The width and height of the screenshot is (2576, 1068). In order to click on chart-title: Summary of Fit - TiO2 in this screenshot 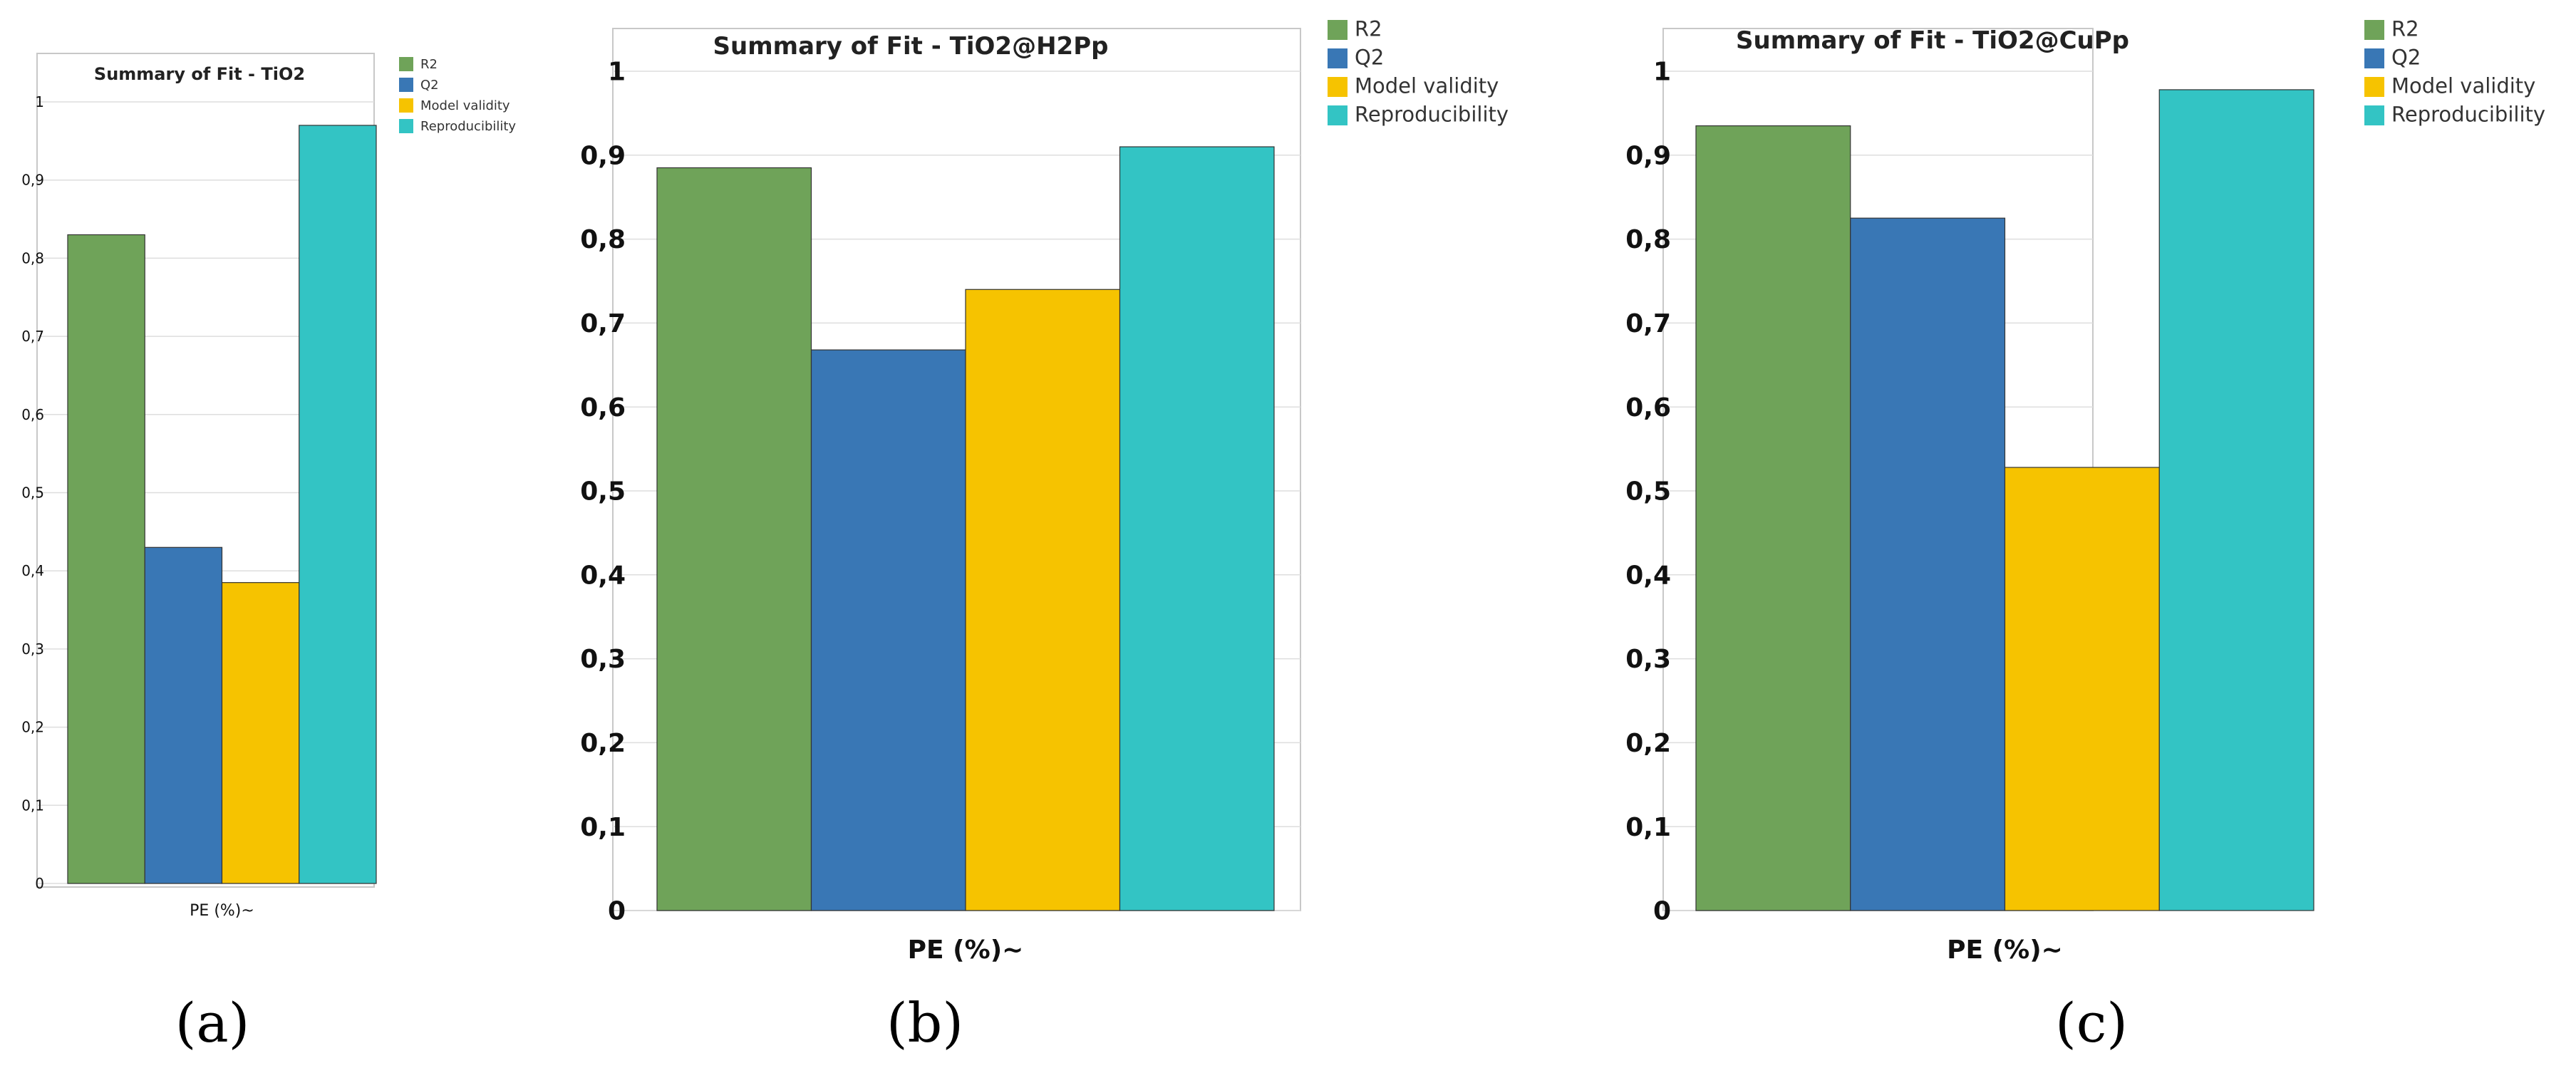, I will do `click(200, 74)`.